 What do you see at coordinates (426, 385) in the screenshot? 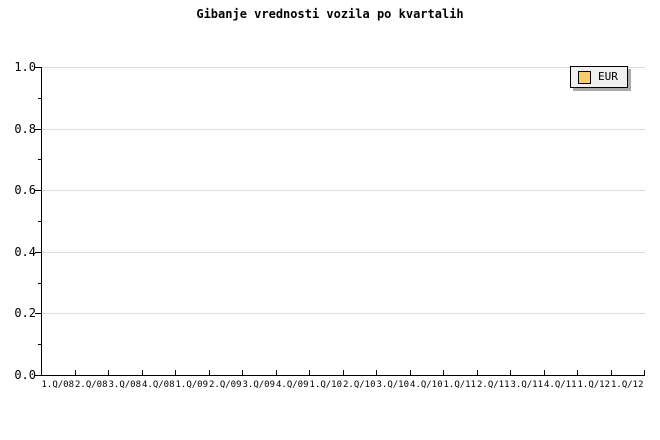
I see `x-axis-tick-label: 4.Q/10` at bounding box center [426, 385].